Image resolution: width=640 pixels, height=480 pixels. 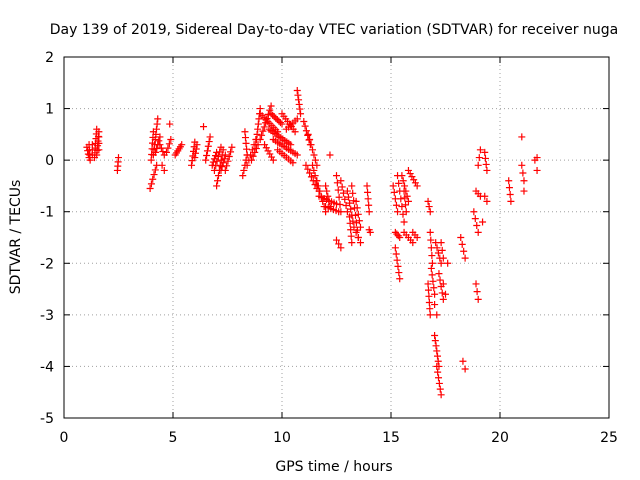 I want to click on x-axis-label: GPS time / hours, so click(x=333, y=467).